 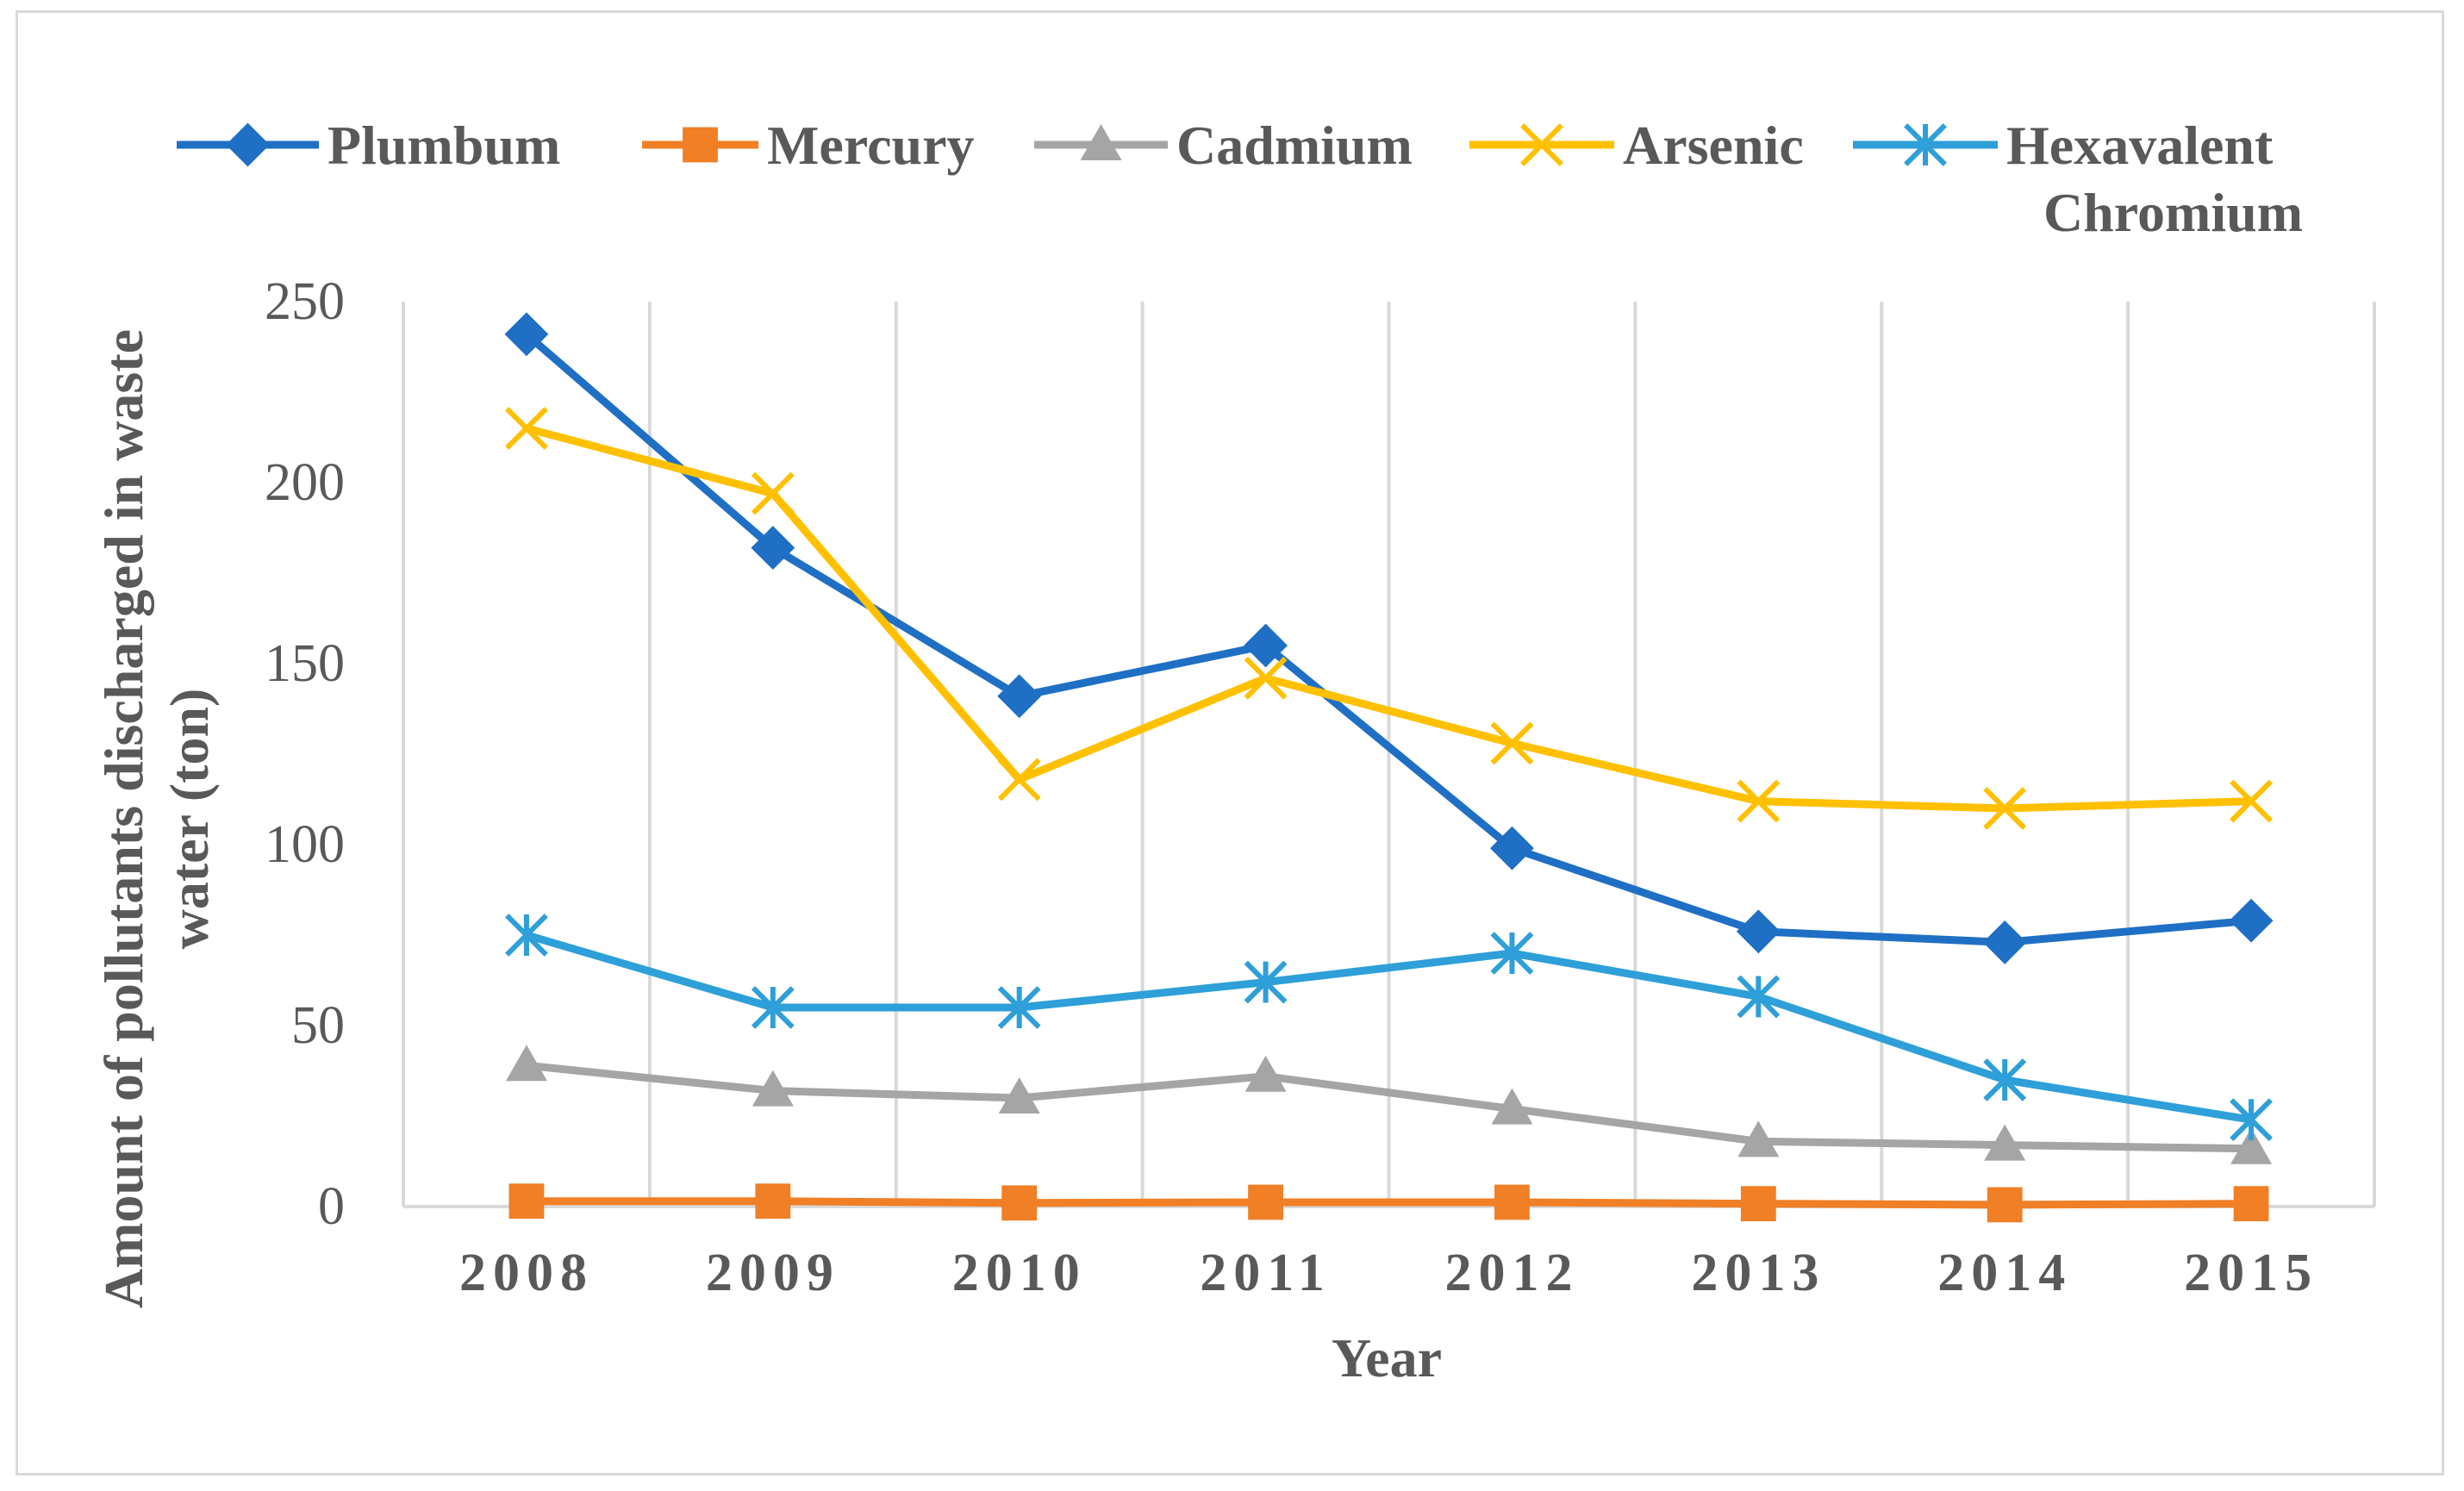 What do you see at coordinates (1101, 142) in the screenshot?
I see `legend-marker-cadmium` at bounding box center [1101, 142].